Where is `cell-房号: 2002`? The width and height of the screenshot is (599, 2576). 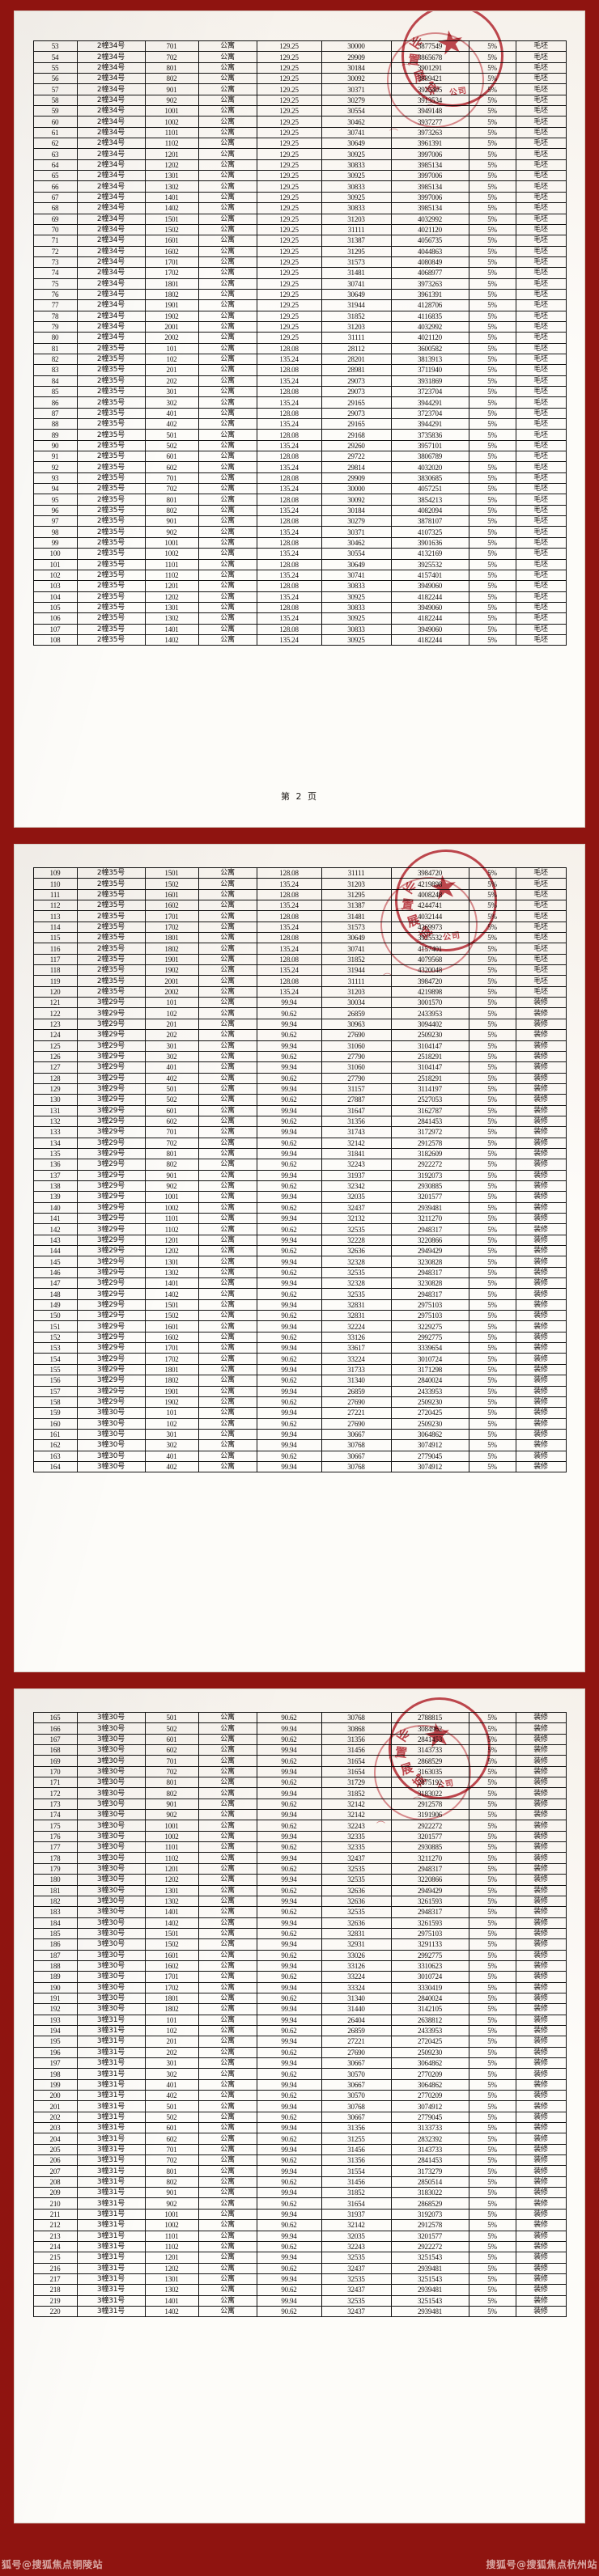 cell-房号: 2002 is located at coordinates (171, 991).